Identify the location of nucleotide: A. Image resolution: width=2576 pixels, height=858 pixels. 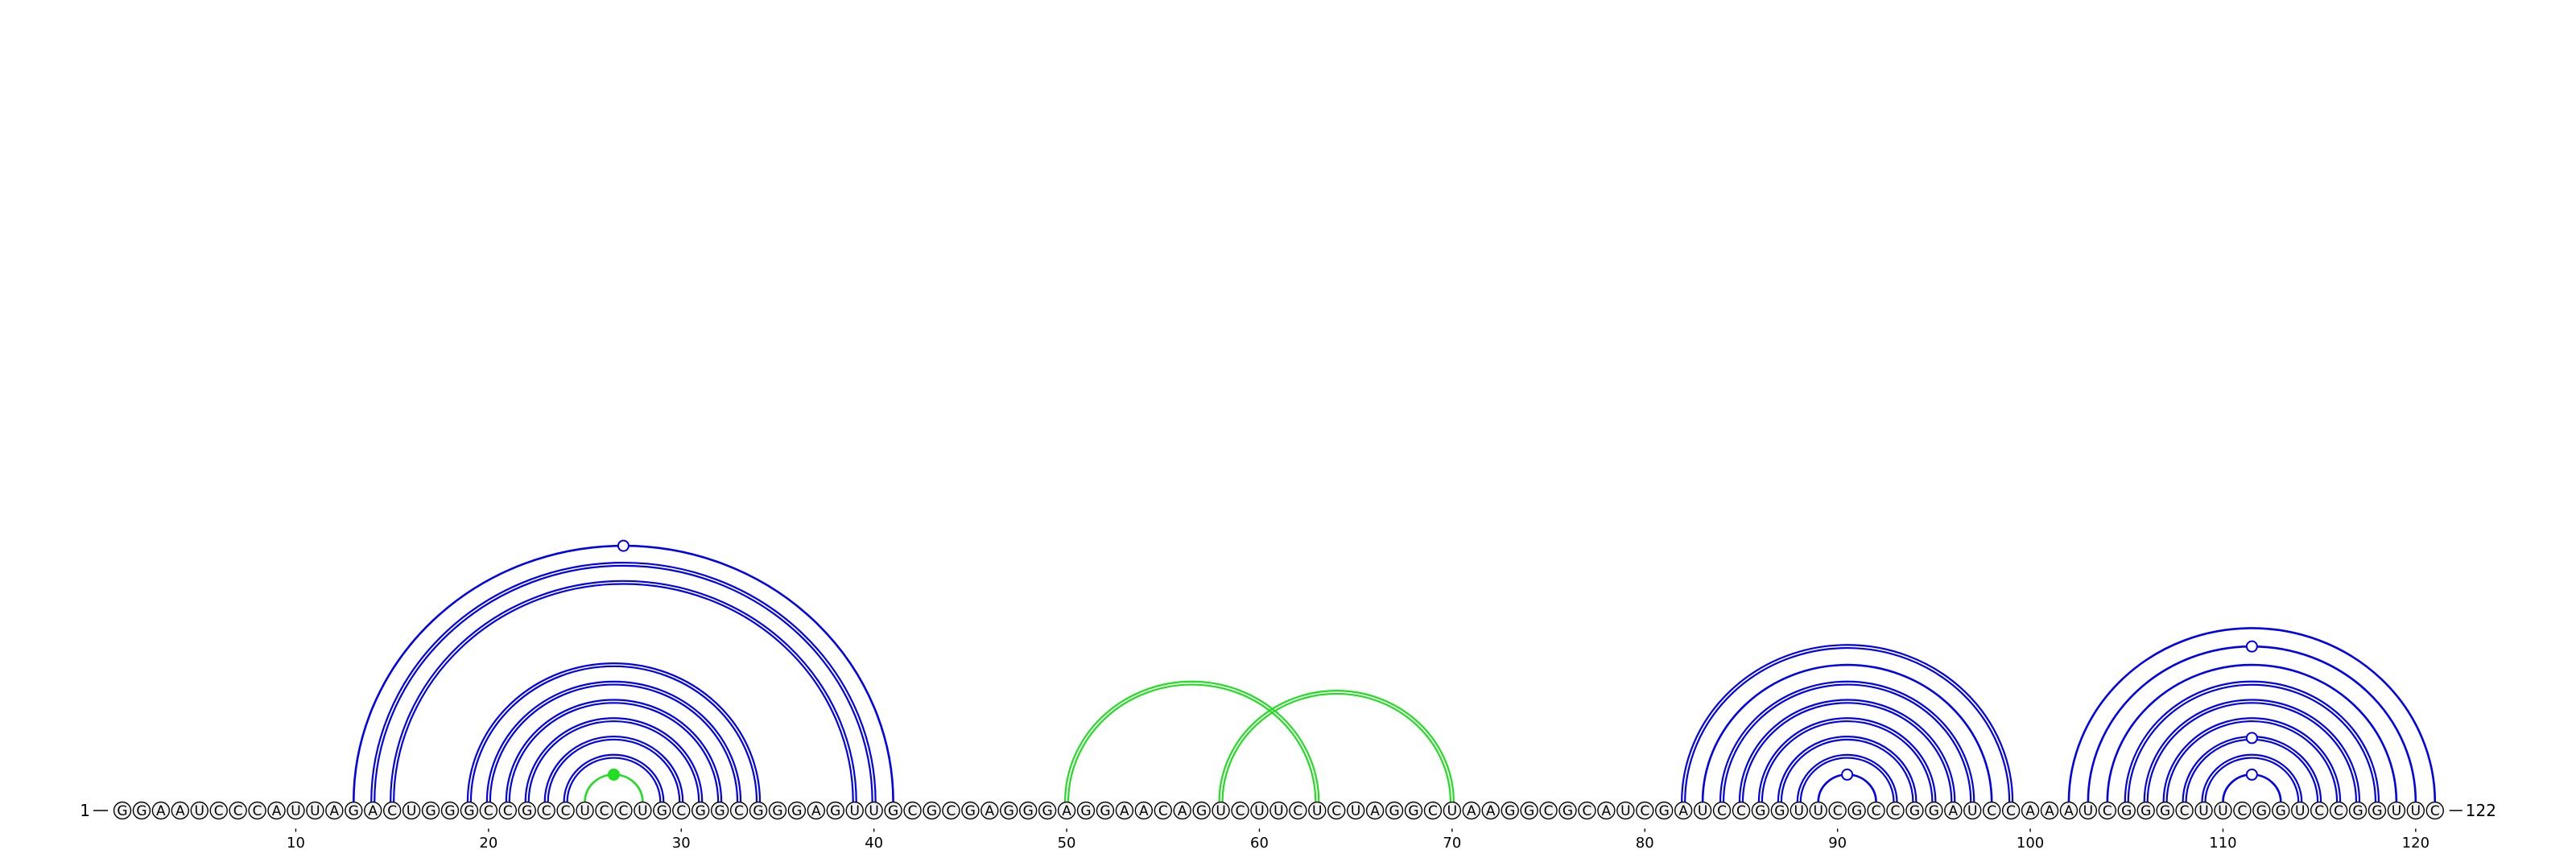
(276, 811).